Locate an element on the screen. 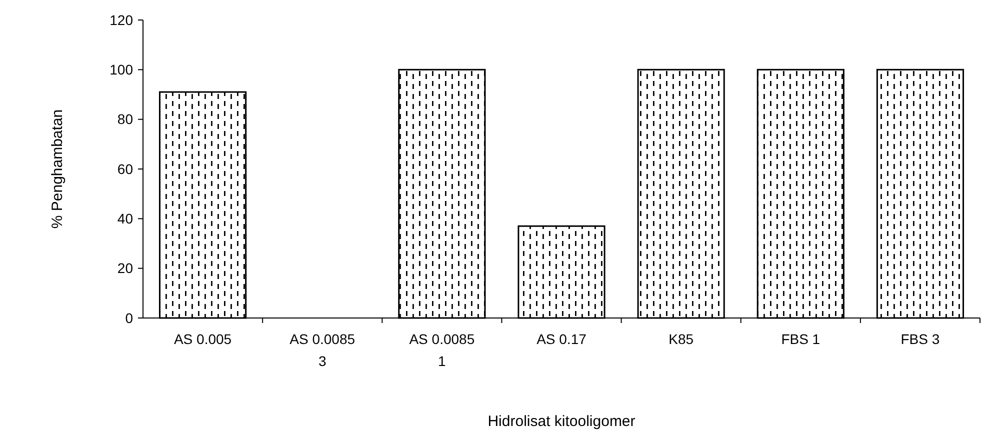 The height and width of the screenshot is (439, 985). x-axis-title: Hidrolisat kitooligomer is located at coordinates (562, 421).